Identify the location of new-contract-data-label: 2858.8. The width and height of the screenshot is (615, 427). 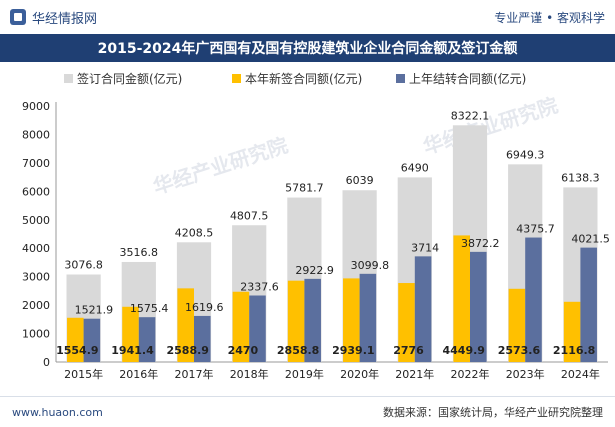
(298, 350).